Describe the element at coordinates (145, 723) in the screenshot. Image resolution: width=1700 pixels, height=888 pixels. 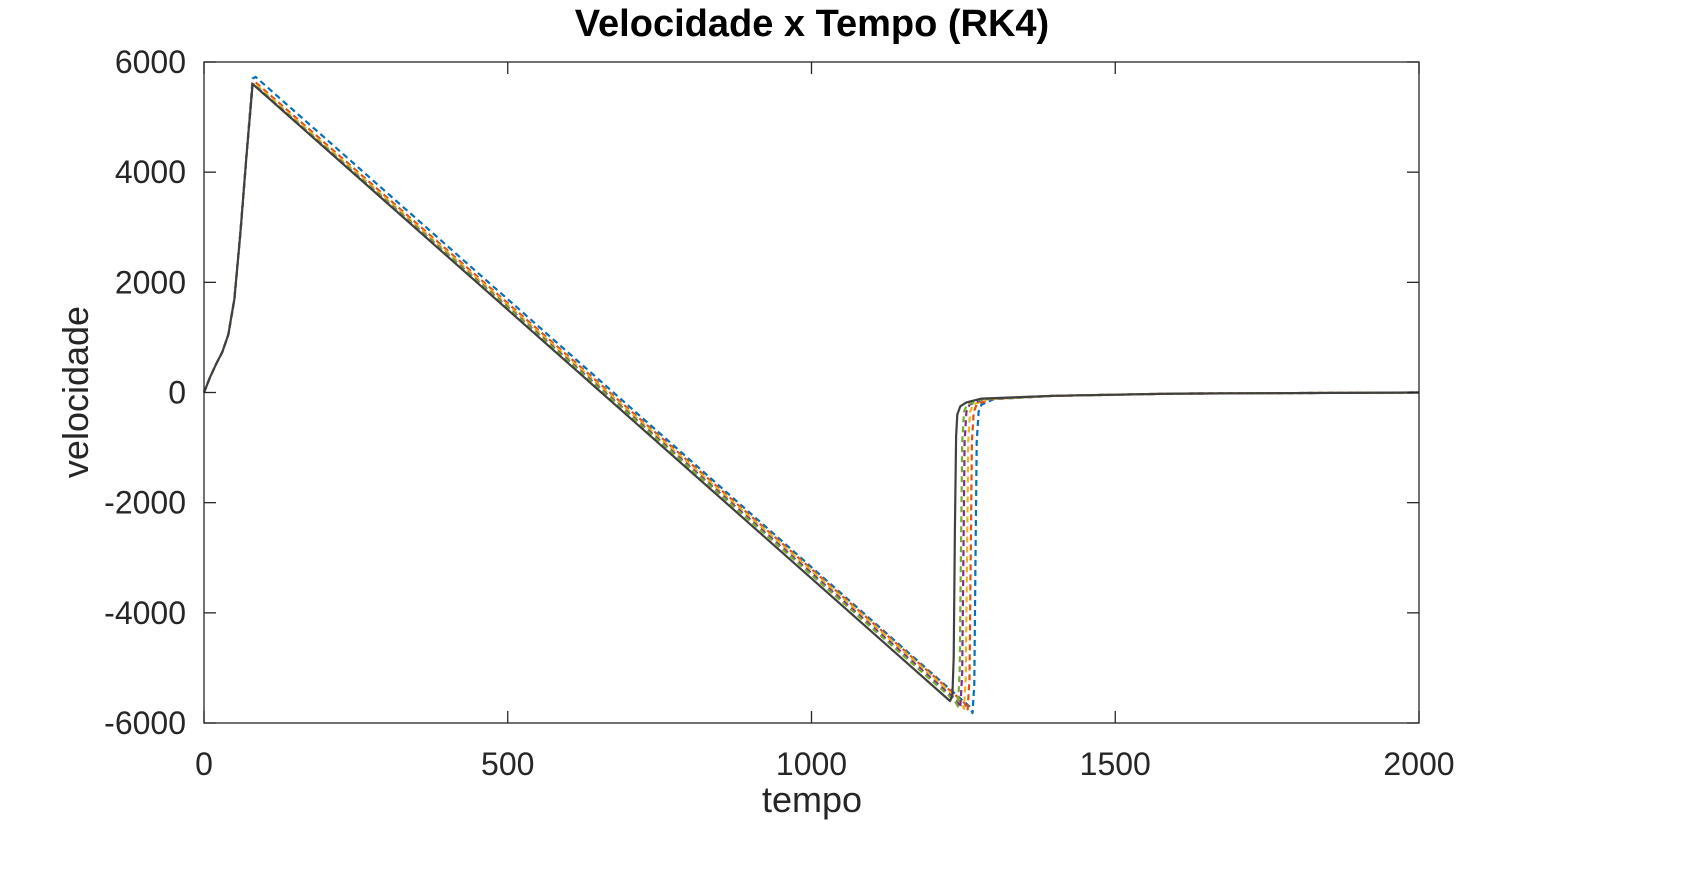
I see `y-tick-label: -6000` at that location.